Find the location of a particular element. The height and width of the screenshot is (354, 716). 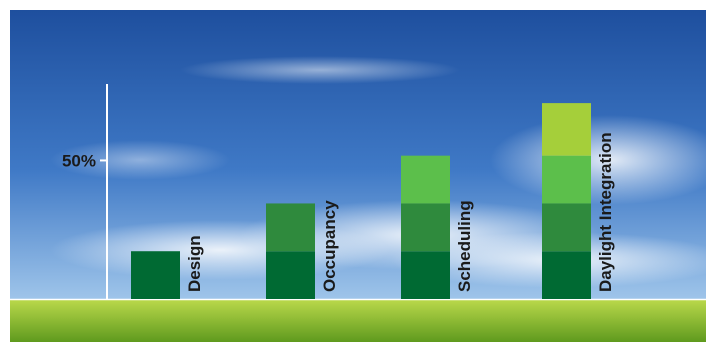

category-label: Daylight Integration is located at coordinates (605, 212).